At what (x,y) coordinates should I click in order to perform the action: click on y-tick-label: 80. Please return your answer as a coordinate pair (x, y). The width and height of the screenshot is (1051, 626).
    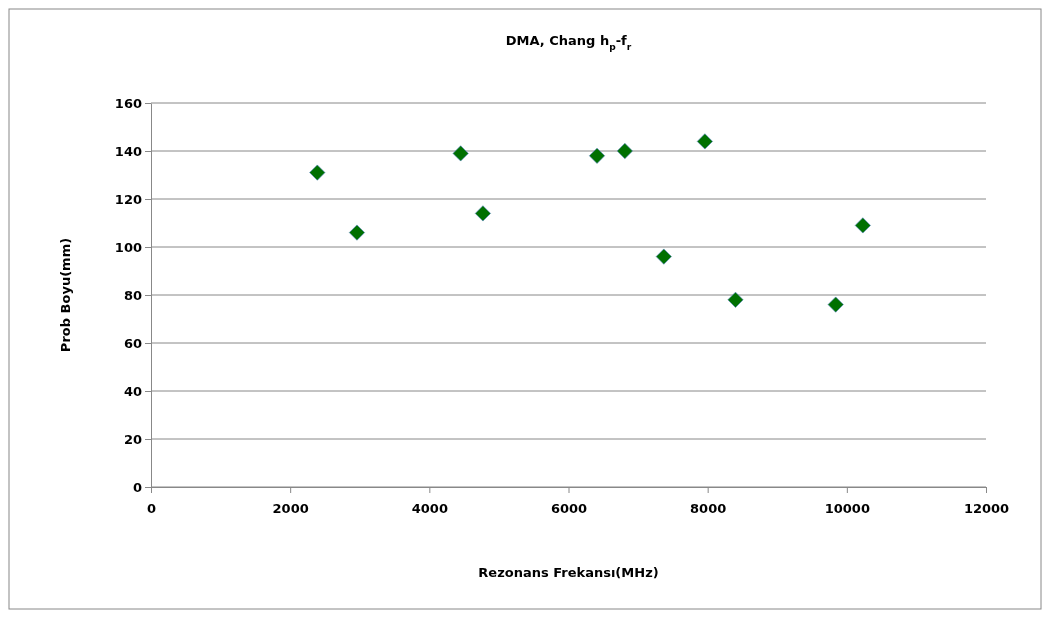
    Looking at the image, I should click on (132, 295).